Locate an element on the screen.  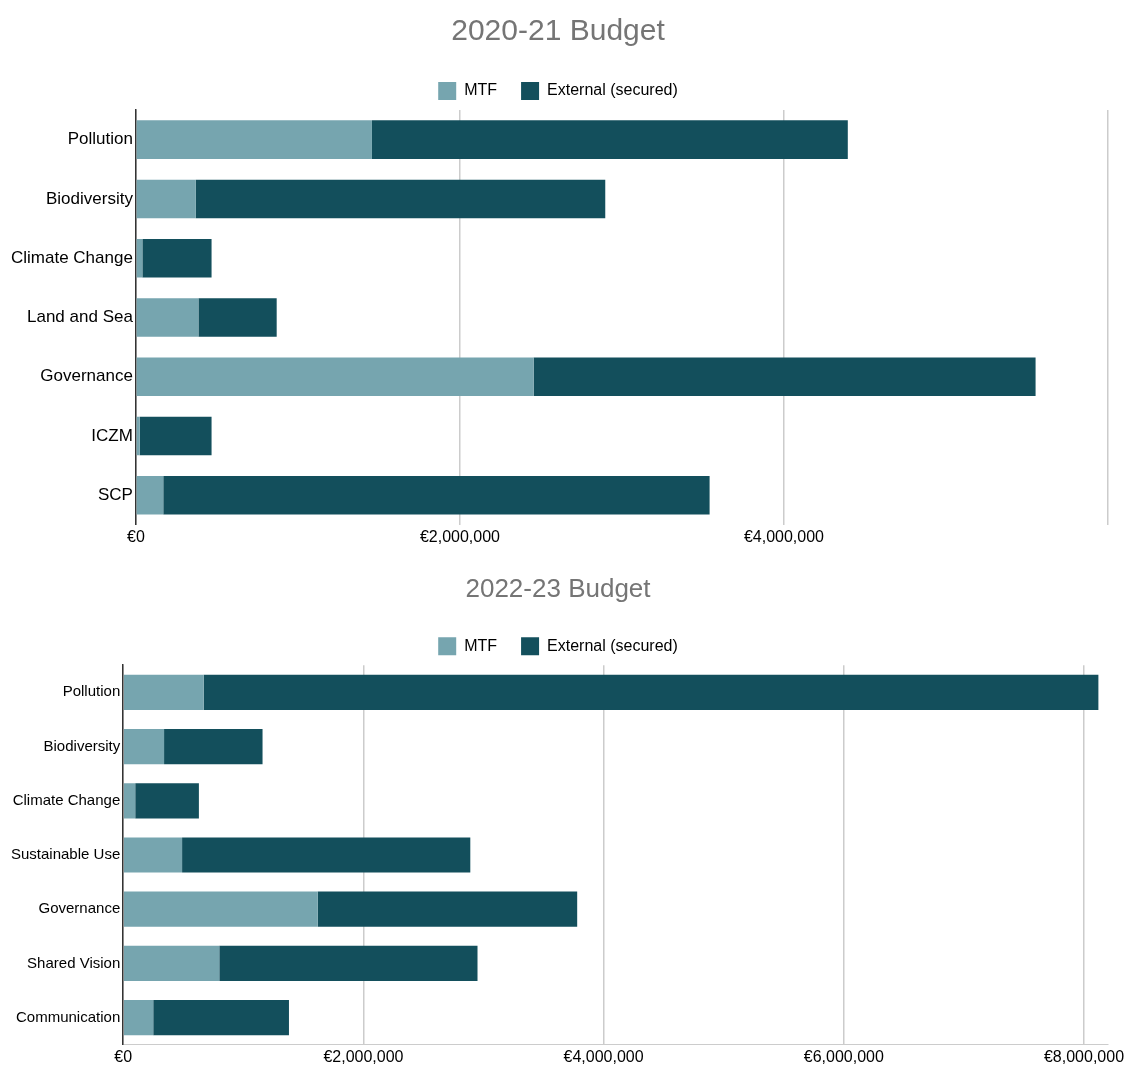
y-tick-label: Land and Sea is located at coordinates (80, 317).